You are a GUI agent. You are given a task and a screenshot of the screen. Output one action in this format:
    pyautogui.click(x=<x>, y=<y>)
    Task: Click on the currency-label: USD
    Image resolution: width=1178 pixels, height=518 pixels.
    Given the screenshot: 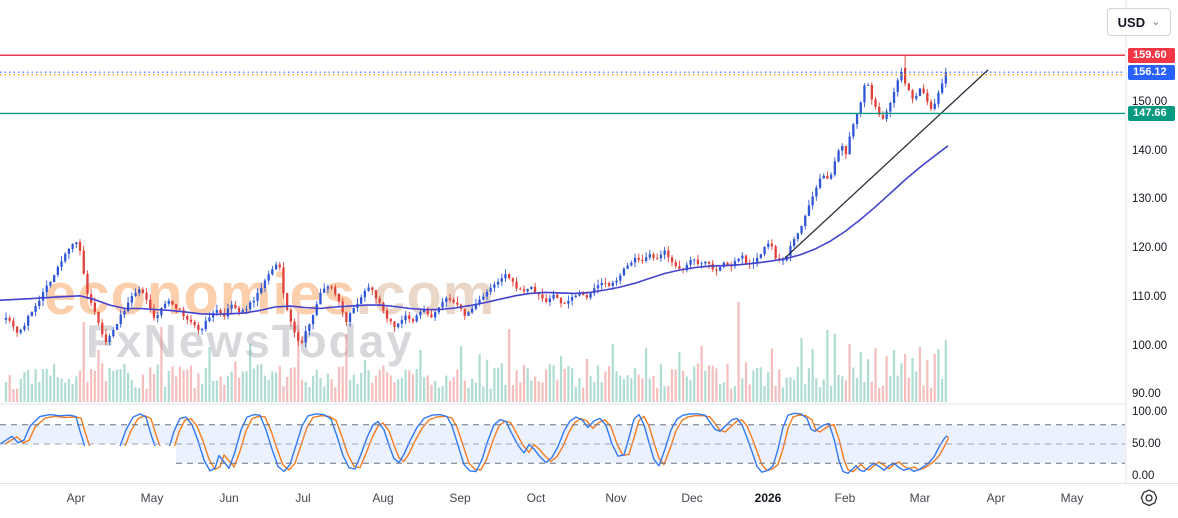 What is the action you would take?
    pyautogui.click(x=1131, y=22)
    